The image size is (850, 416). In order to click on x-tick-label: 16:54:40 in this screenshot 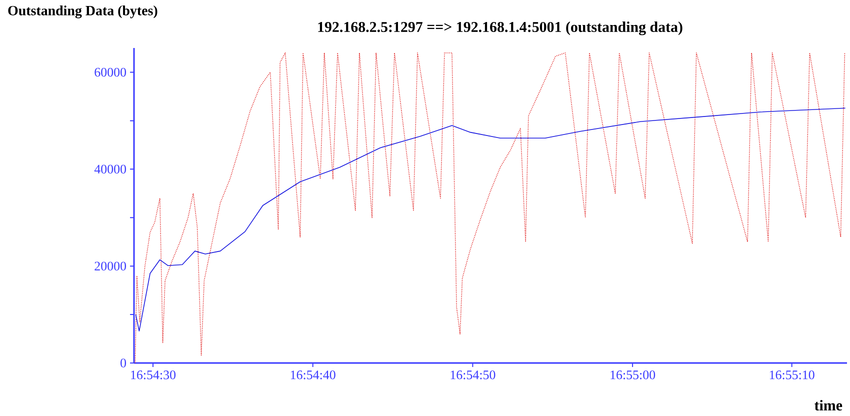, I will do `click(313, 375)`.